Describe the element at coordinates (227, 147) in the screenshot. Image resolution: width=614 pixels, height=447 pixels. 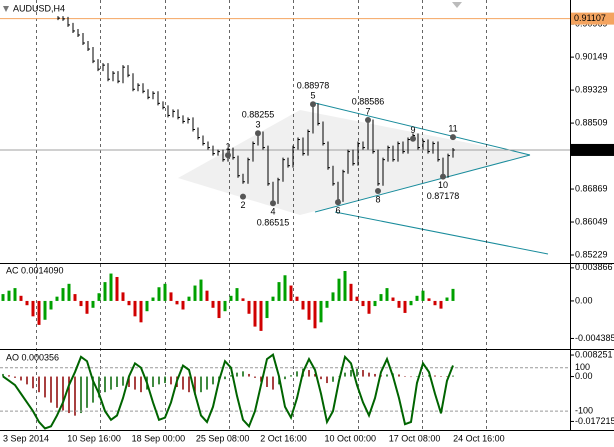
I see `wave-label: 1` at that location.